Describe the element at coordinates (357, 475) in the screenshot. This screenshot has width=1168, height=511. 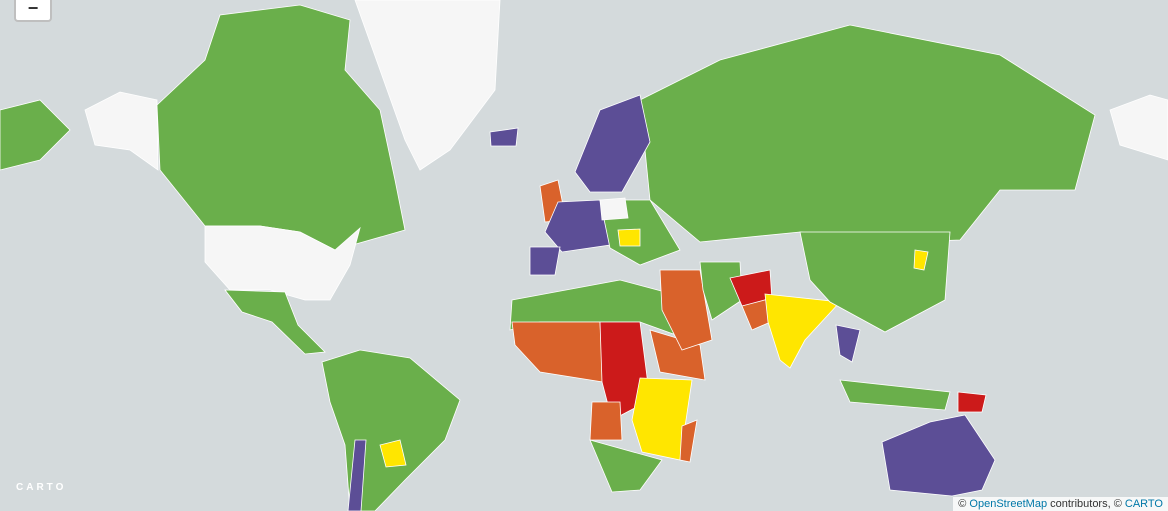
I see `chile` at that location.